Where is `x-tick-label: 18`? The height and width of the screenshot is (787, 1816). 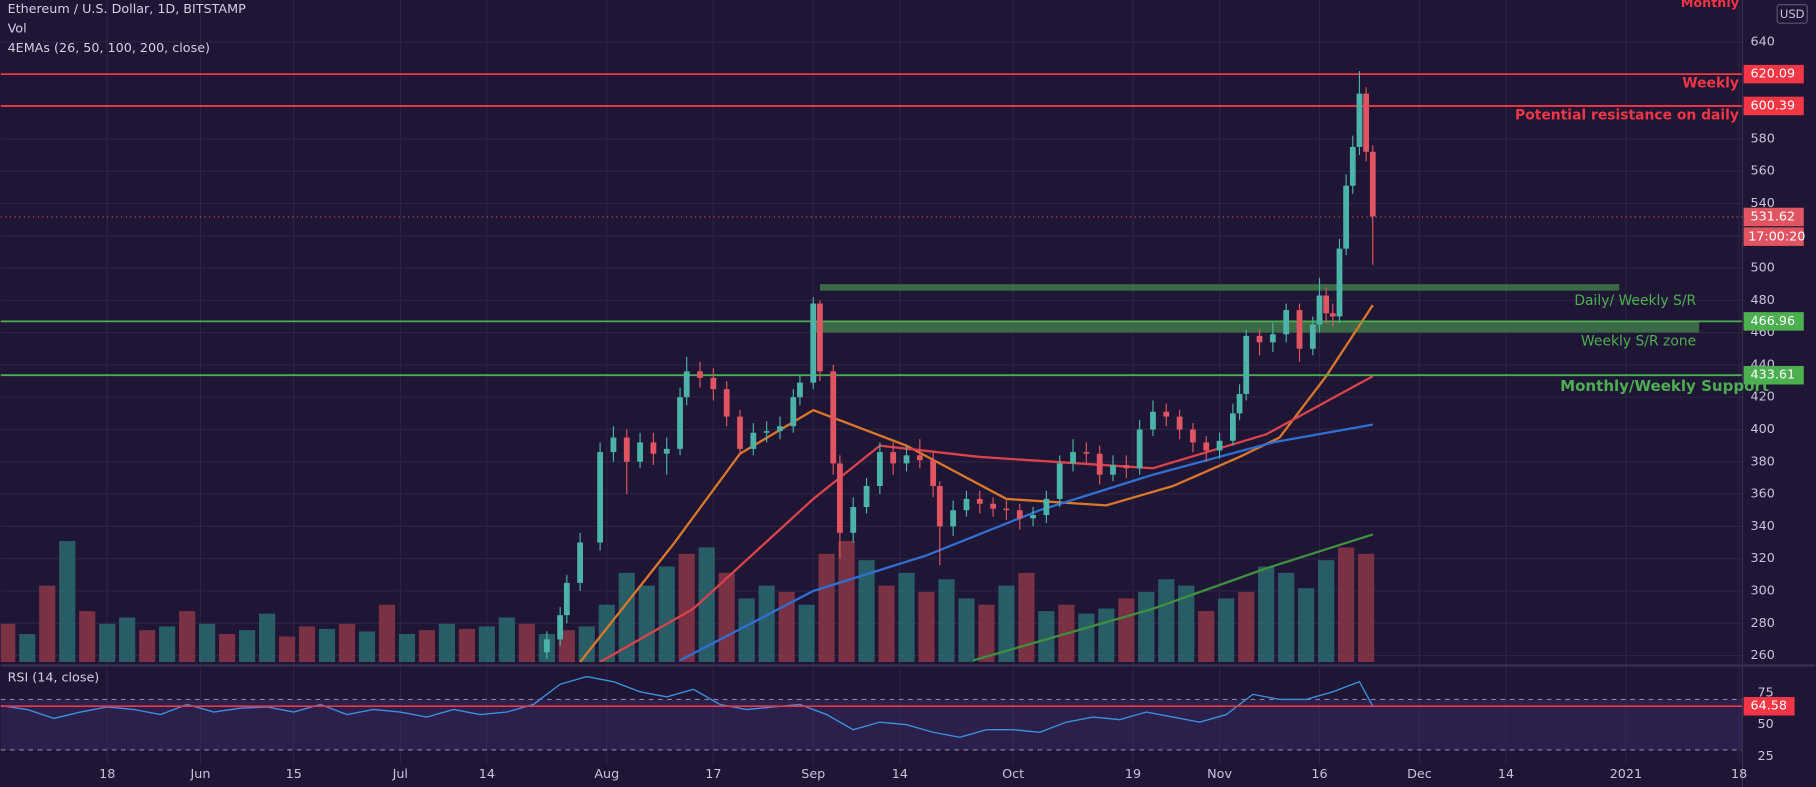 x-tick-label: 18 is located at coordinates (107, 774).